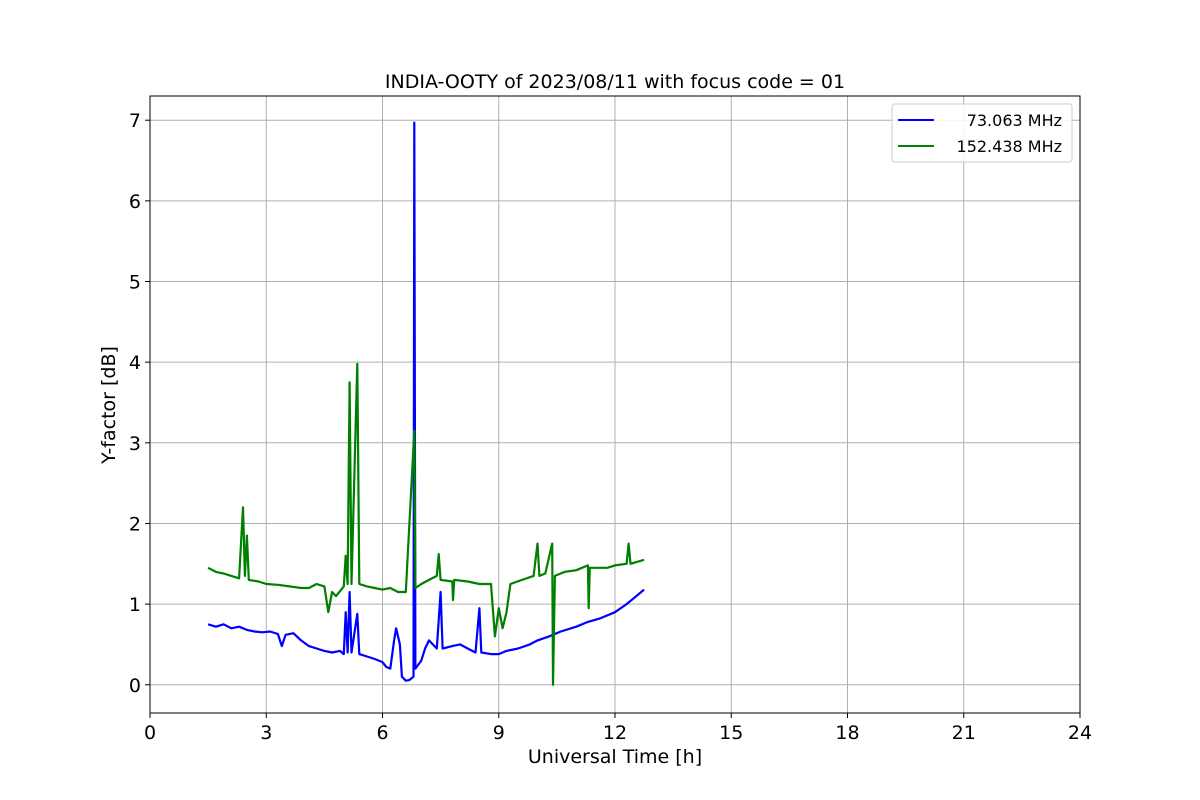 Image resolution: width=1200 pixels, height=800 pixels. I want to click on y-tick-label: 0, so click(135, 686).